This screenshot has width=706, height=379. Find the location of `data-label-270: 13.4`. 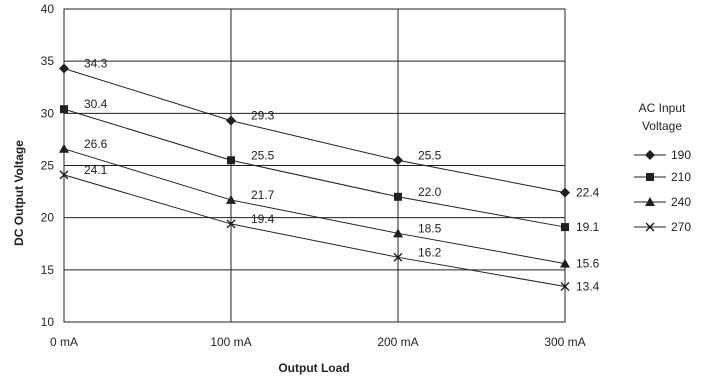

data-label-270: 13.4 is located at coordinates (588, 287).